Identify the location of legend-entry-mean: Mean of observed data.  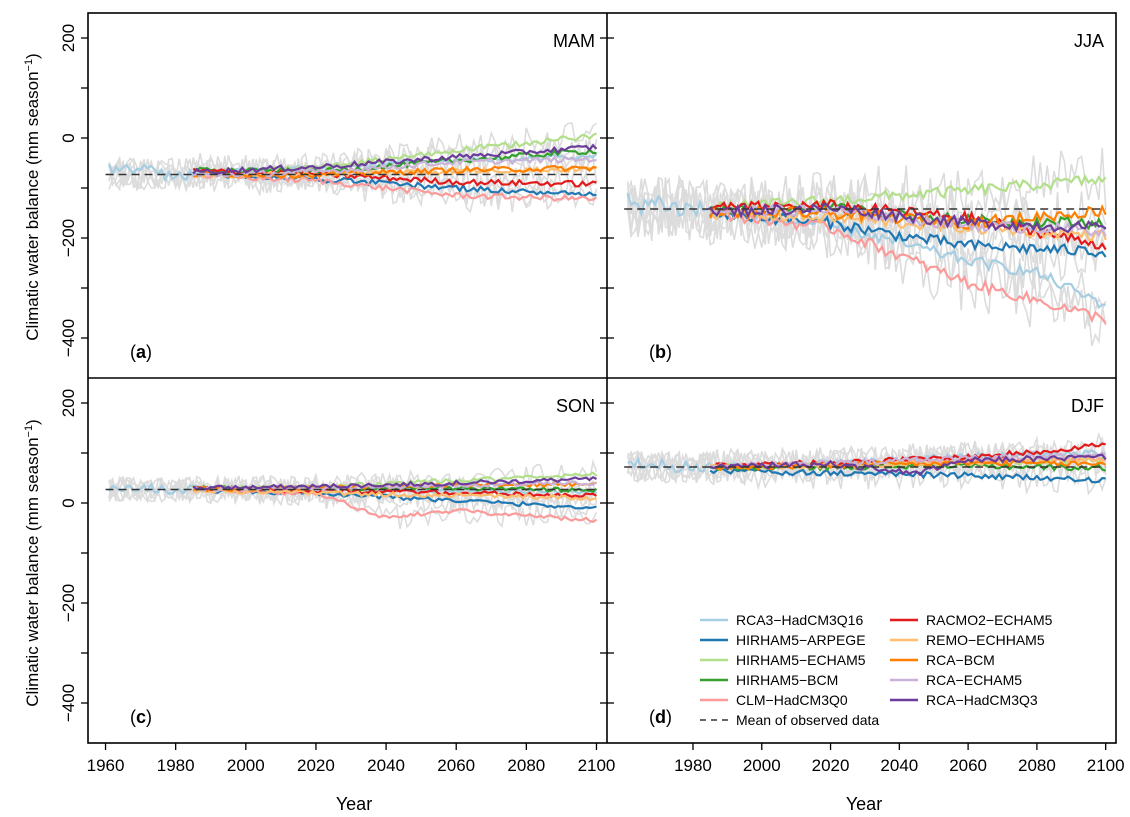
(807, 720).